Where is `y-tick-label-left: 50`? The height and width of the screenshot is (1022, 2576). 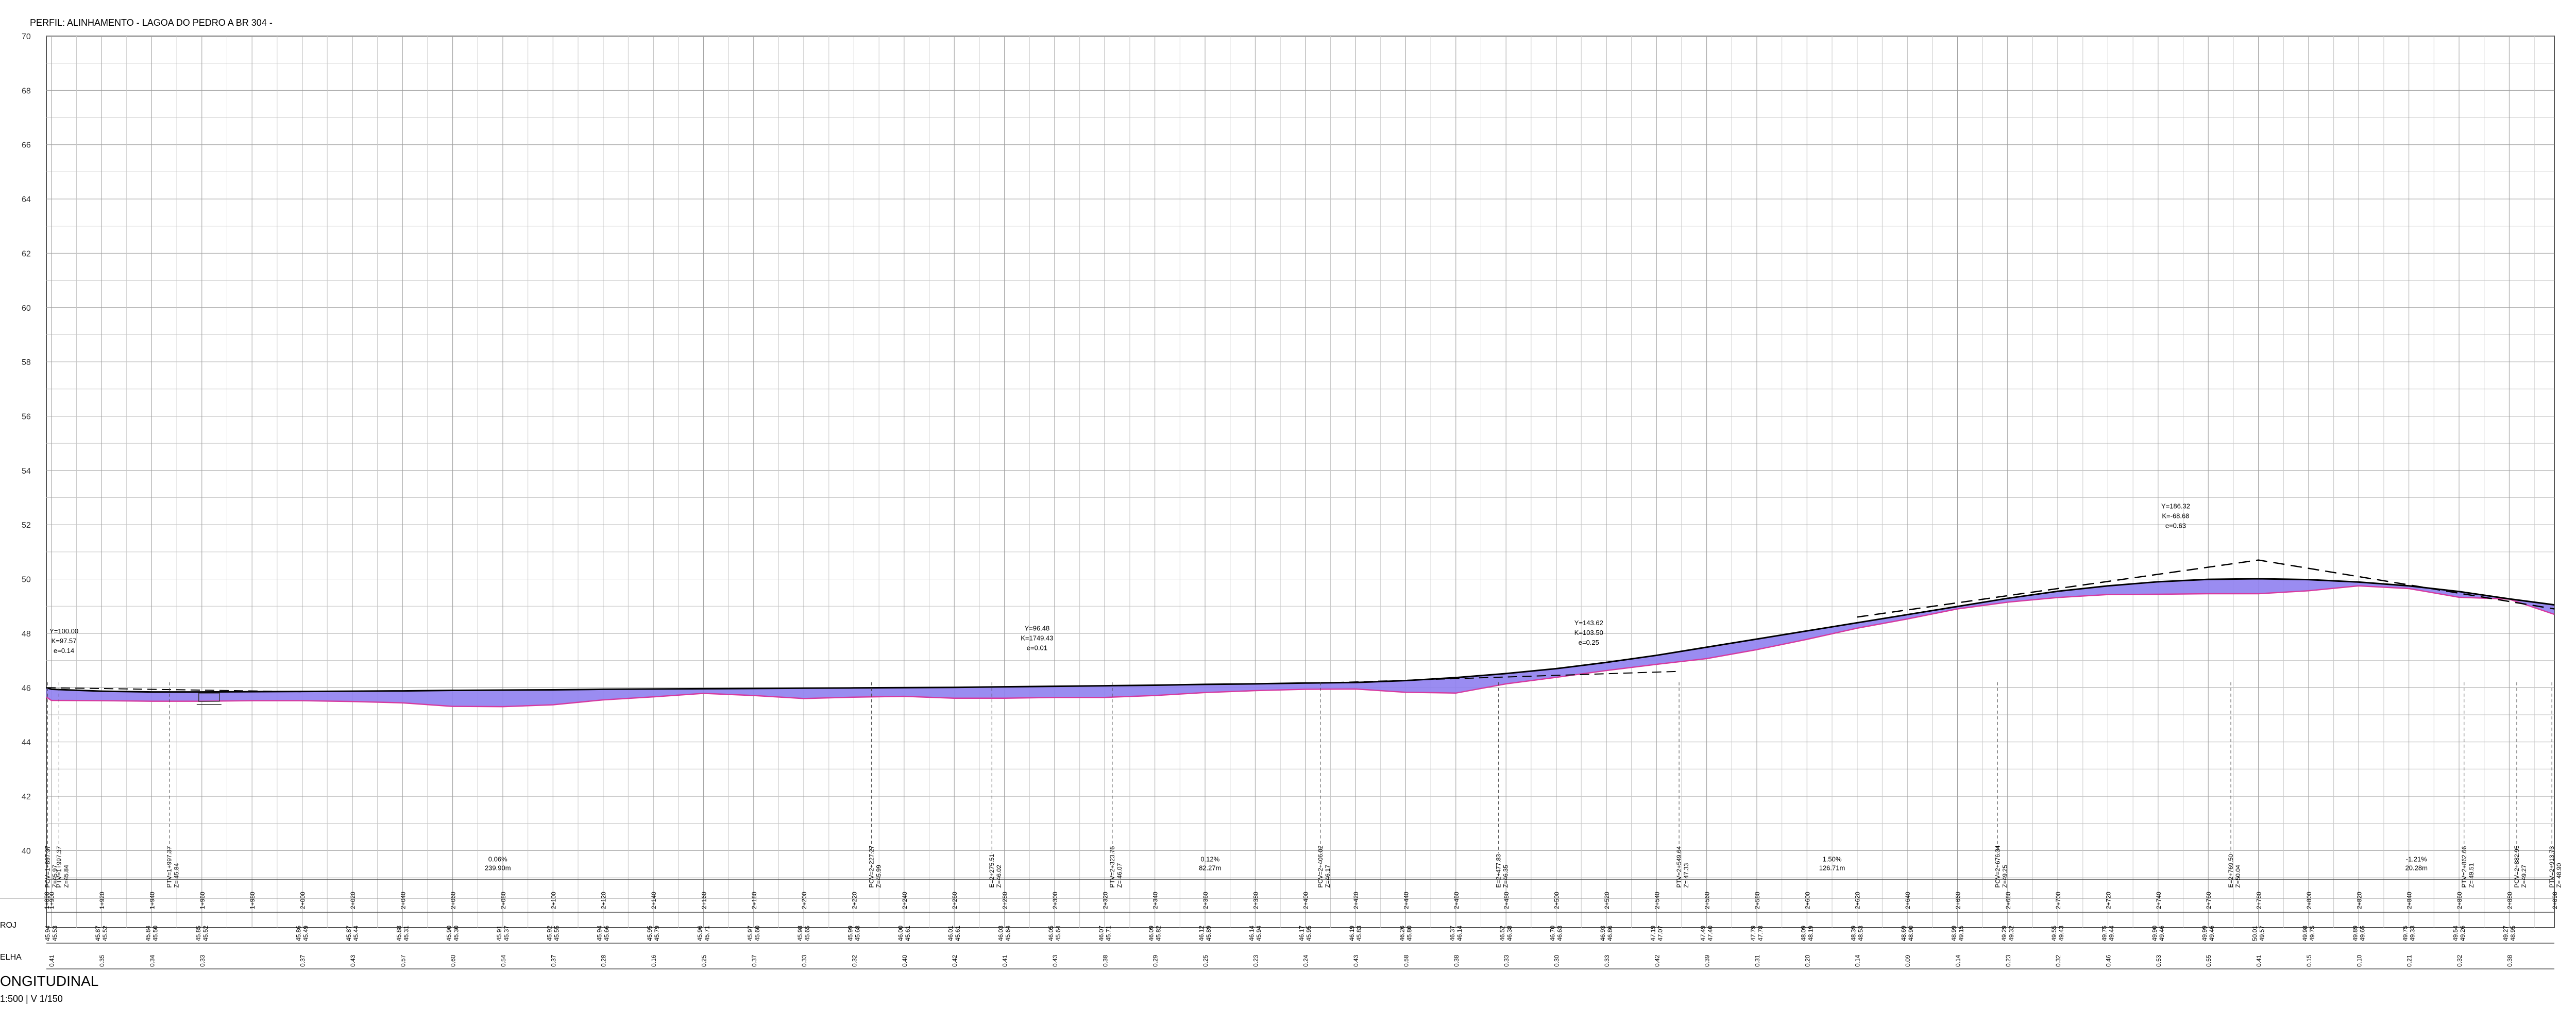
y-tick-label-left: 50 is located at coordinates (26, 580).